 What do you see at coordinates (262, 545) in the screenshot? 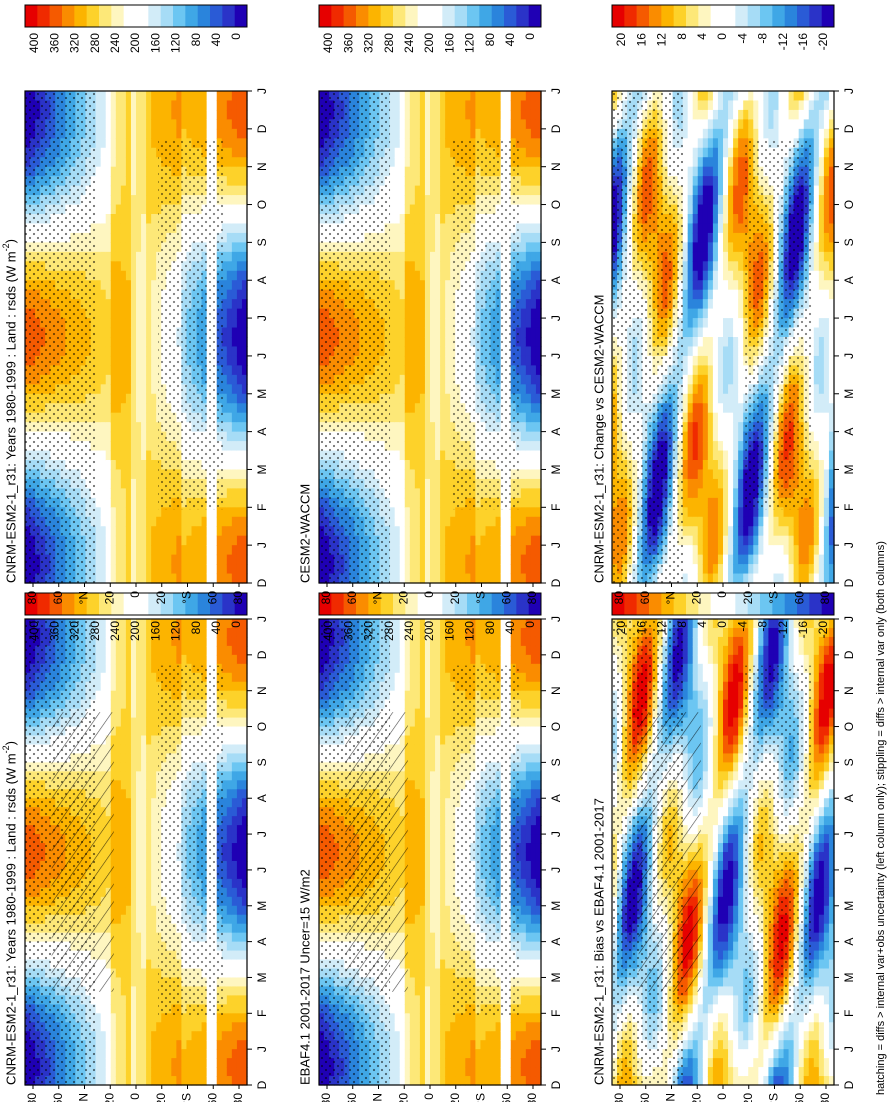
I see `month-tick-label: J` at bounding box center [262, 545].